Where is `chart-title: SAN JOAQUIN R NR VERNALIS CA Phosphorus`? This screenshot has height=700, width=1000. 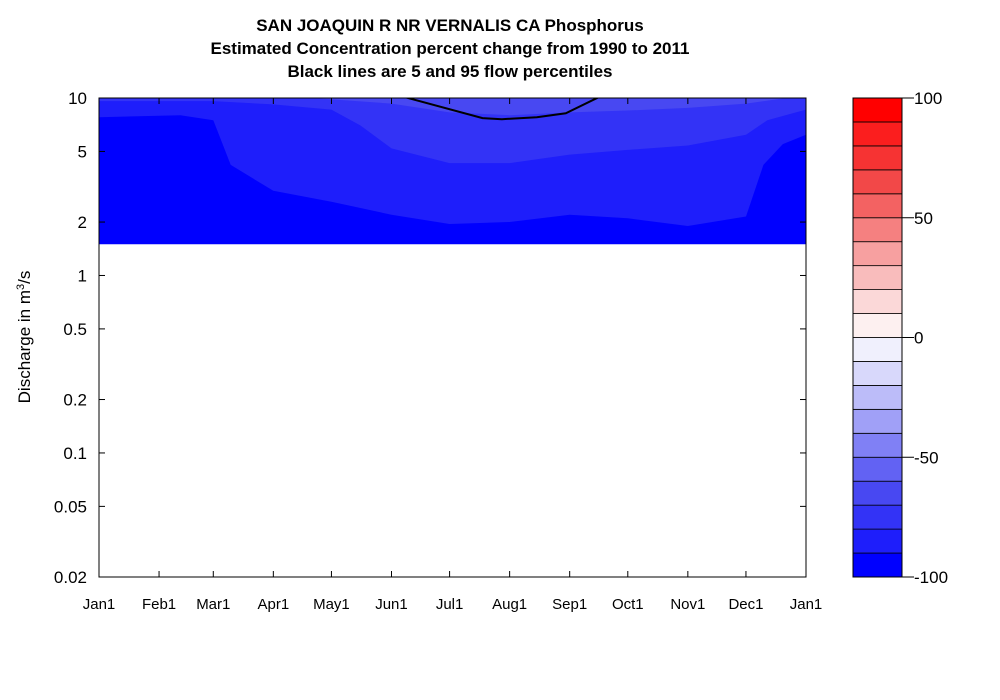 chart-title: SAN JOAQUIN R NR VERNALIS CA Phosphorus is located at coordinates (450, 25).